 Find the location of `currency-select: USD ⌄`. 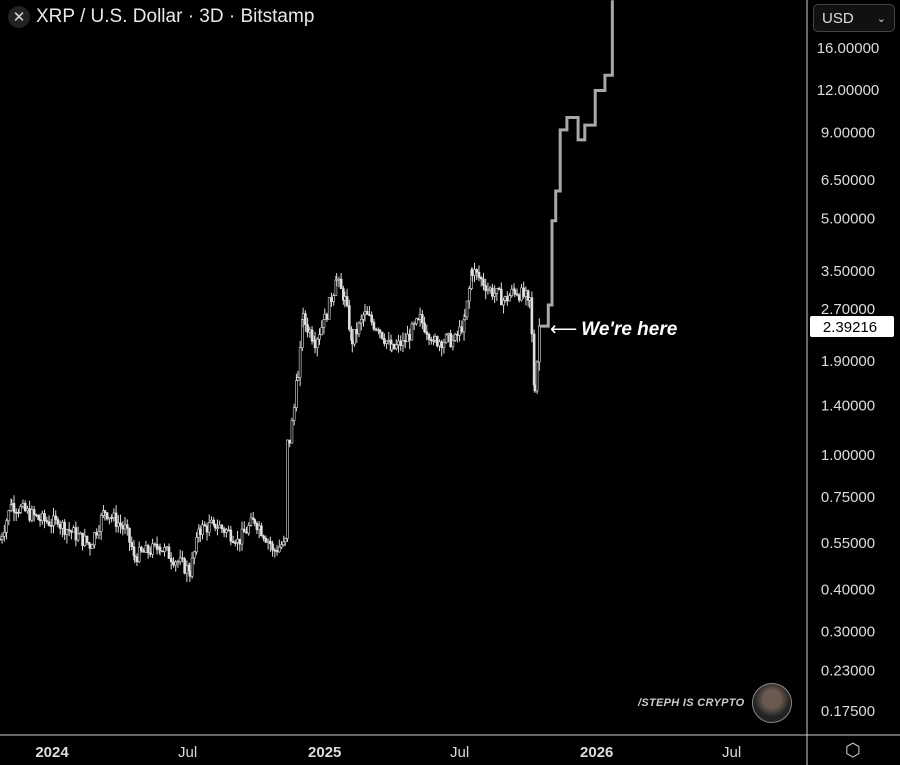

currency-select: USD ⌄ is located at coordinates (854, 18).